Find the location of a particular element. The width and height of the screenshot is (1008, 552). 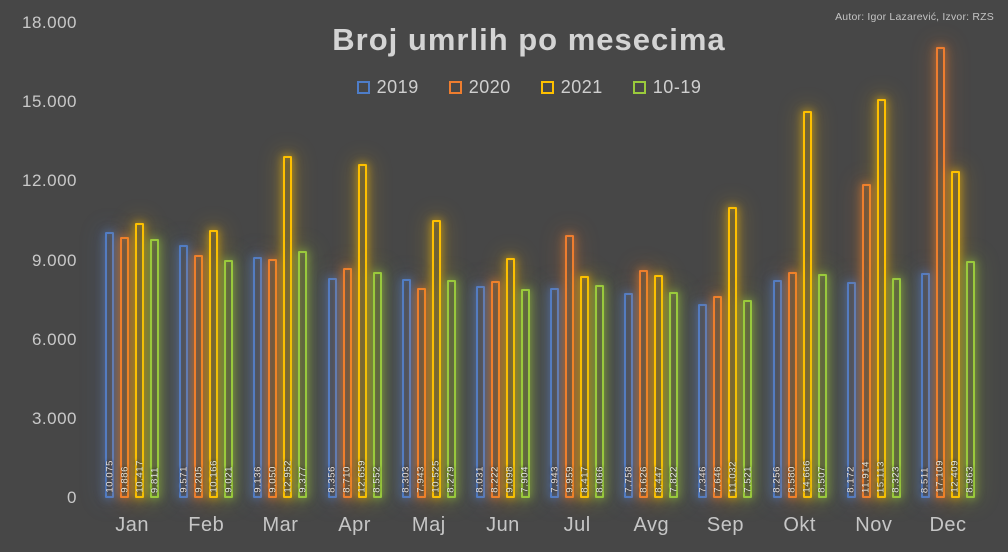

legend: 2019 2020 2021 10-19 is located at coordinates (529, 87).